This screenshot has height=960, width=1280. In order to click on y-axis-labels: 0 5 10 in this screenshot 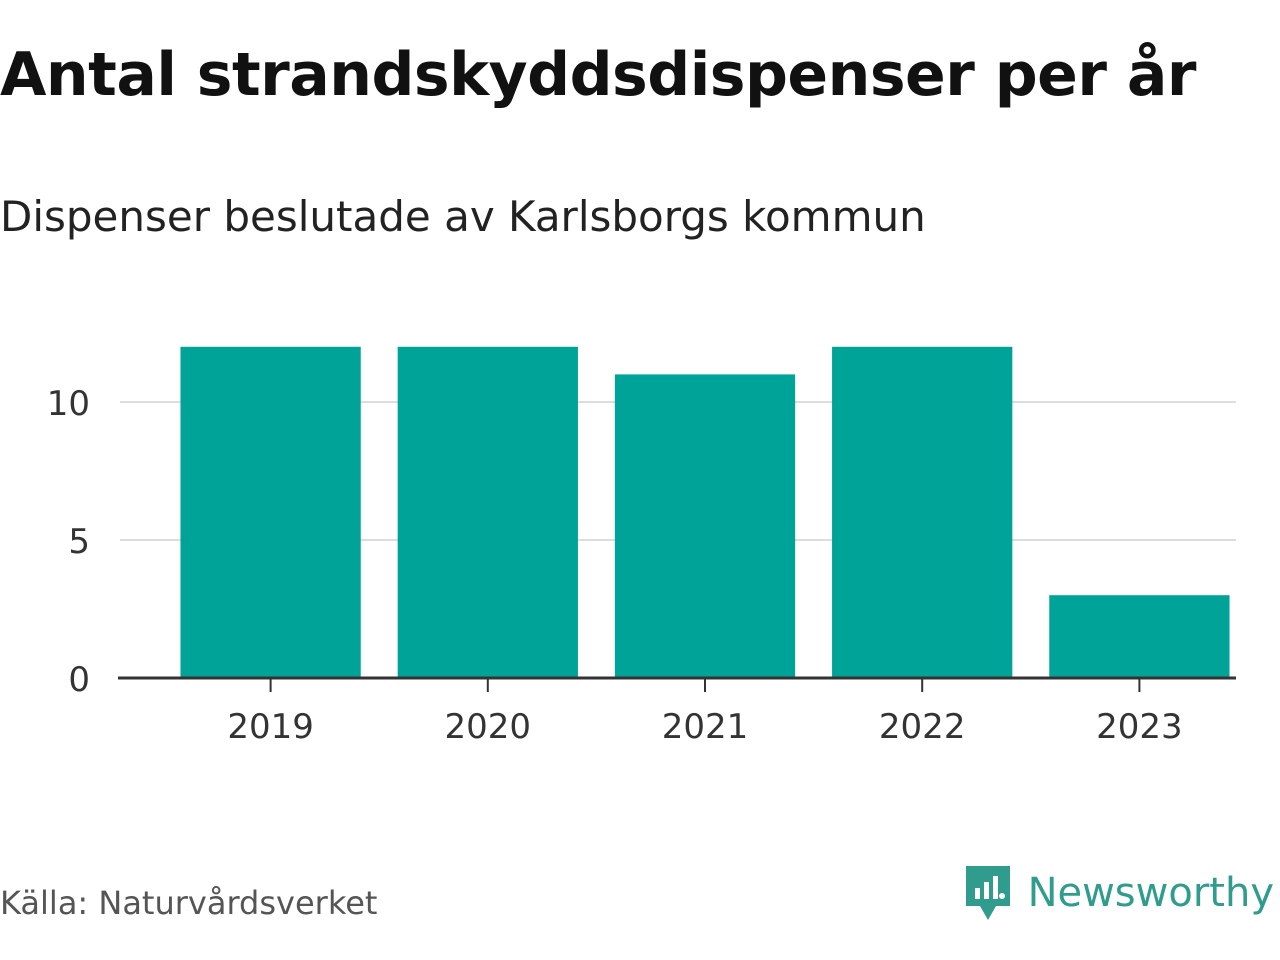, I will do `click(68, 542)`.